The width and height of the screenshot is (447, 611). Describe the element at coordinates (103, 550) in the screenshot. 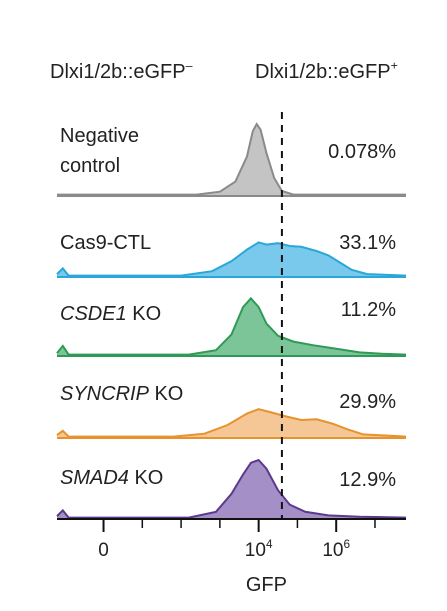

I see `x-tick-label: 0` at that location.